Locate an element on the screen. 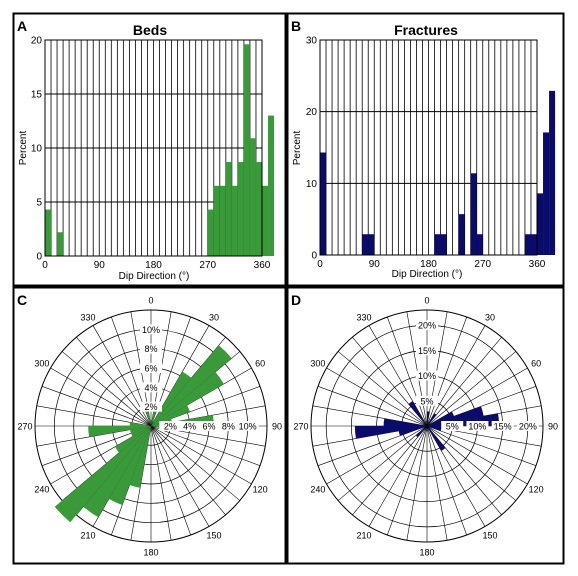 The image size is (578, 576). chart-c-angle-label: 0 is located at coordinates (150, 301).